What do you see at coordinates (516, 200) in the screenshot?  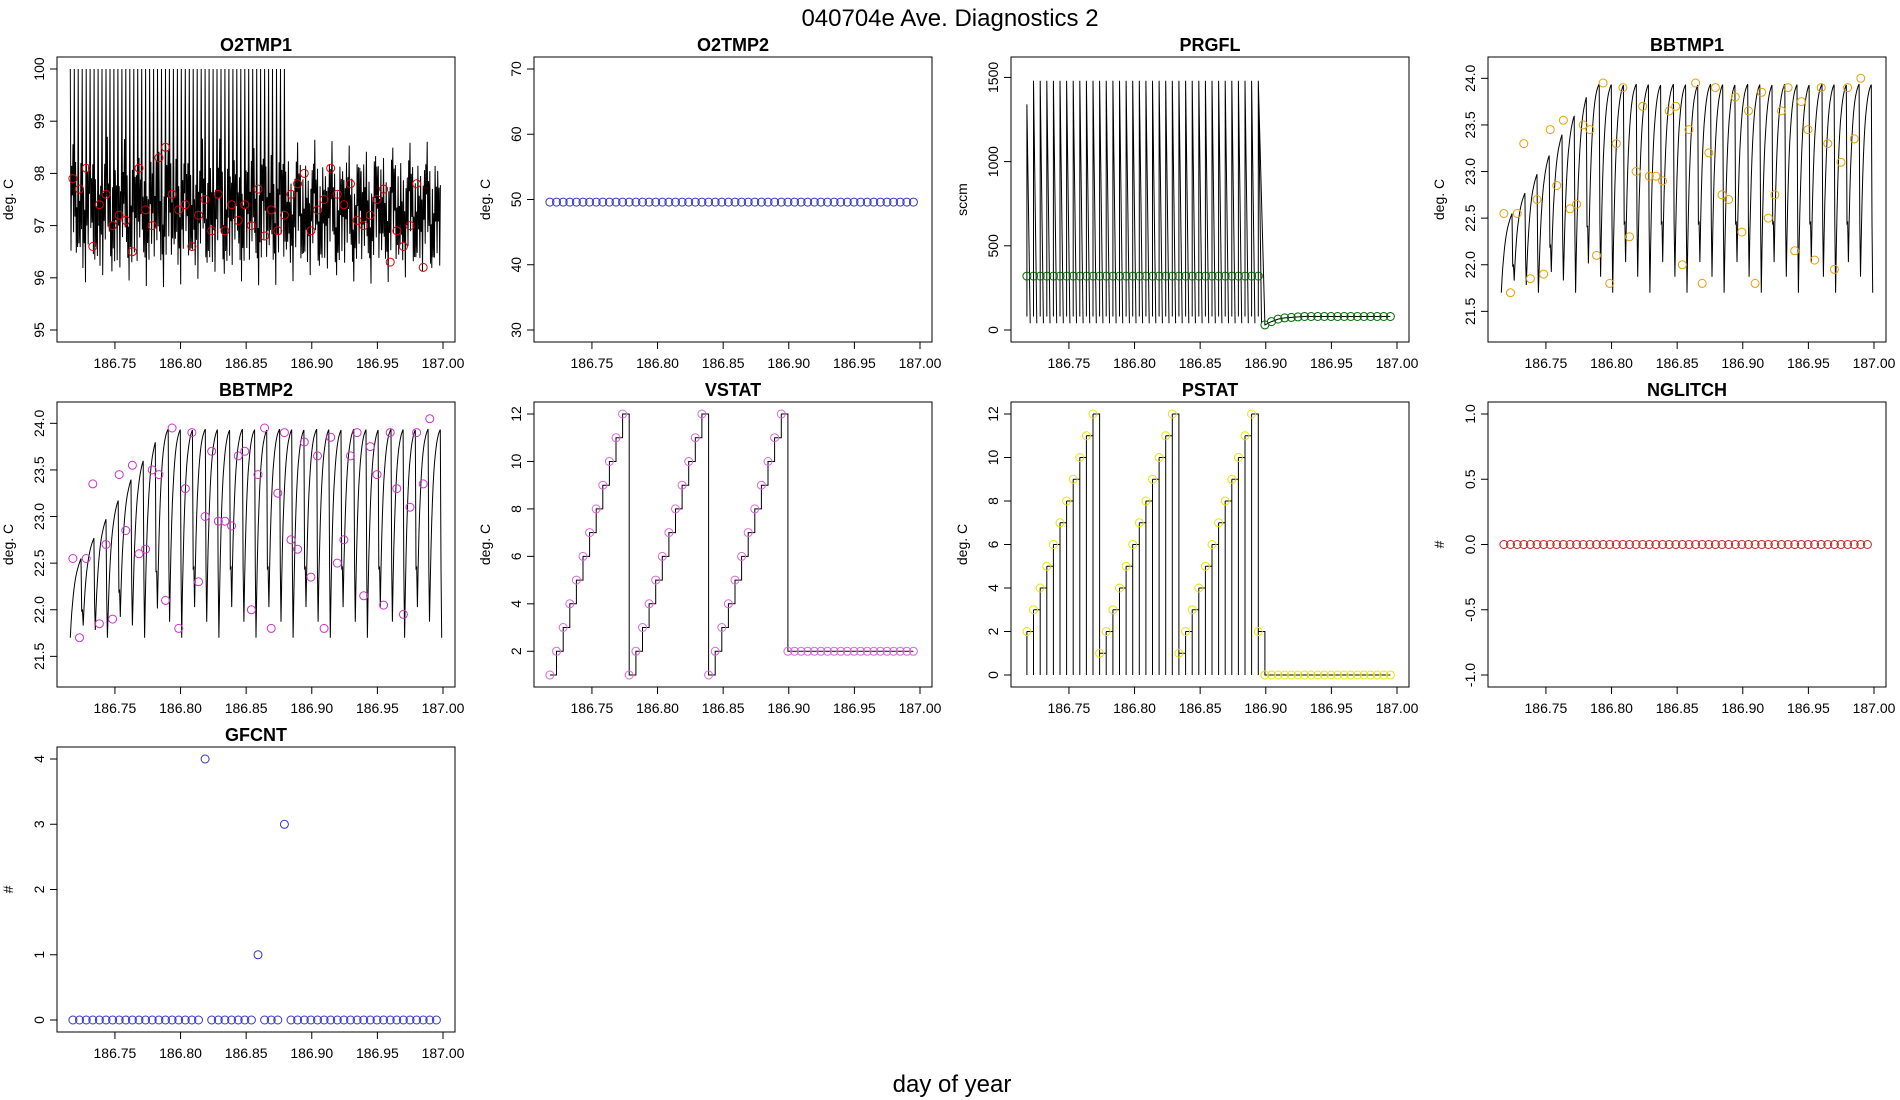 I see `y-tick-label: 50` at bounding box center [516, 200].